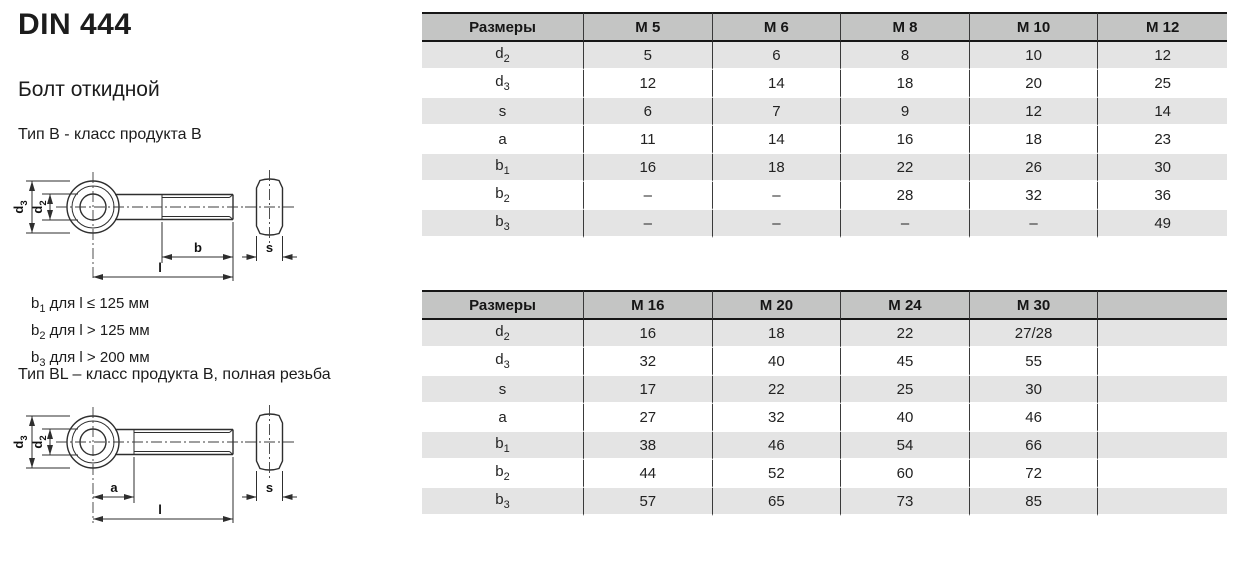 Image resolution: width=1247 pixels, height=584 pixels. What do you see at coordinates (905, 446) in the screenshot?
I see `table-cell: 54` at bounding box center [905, 446].